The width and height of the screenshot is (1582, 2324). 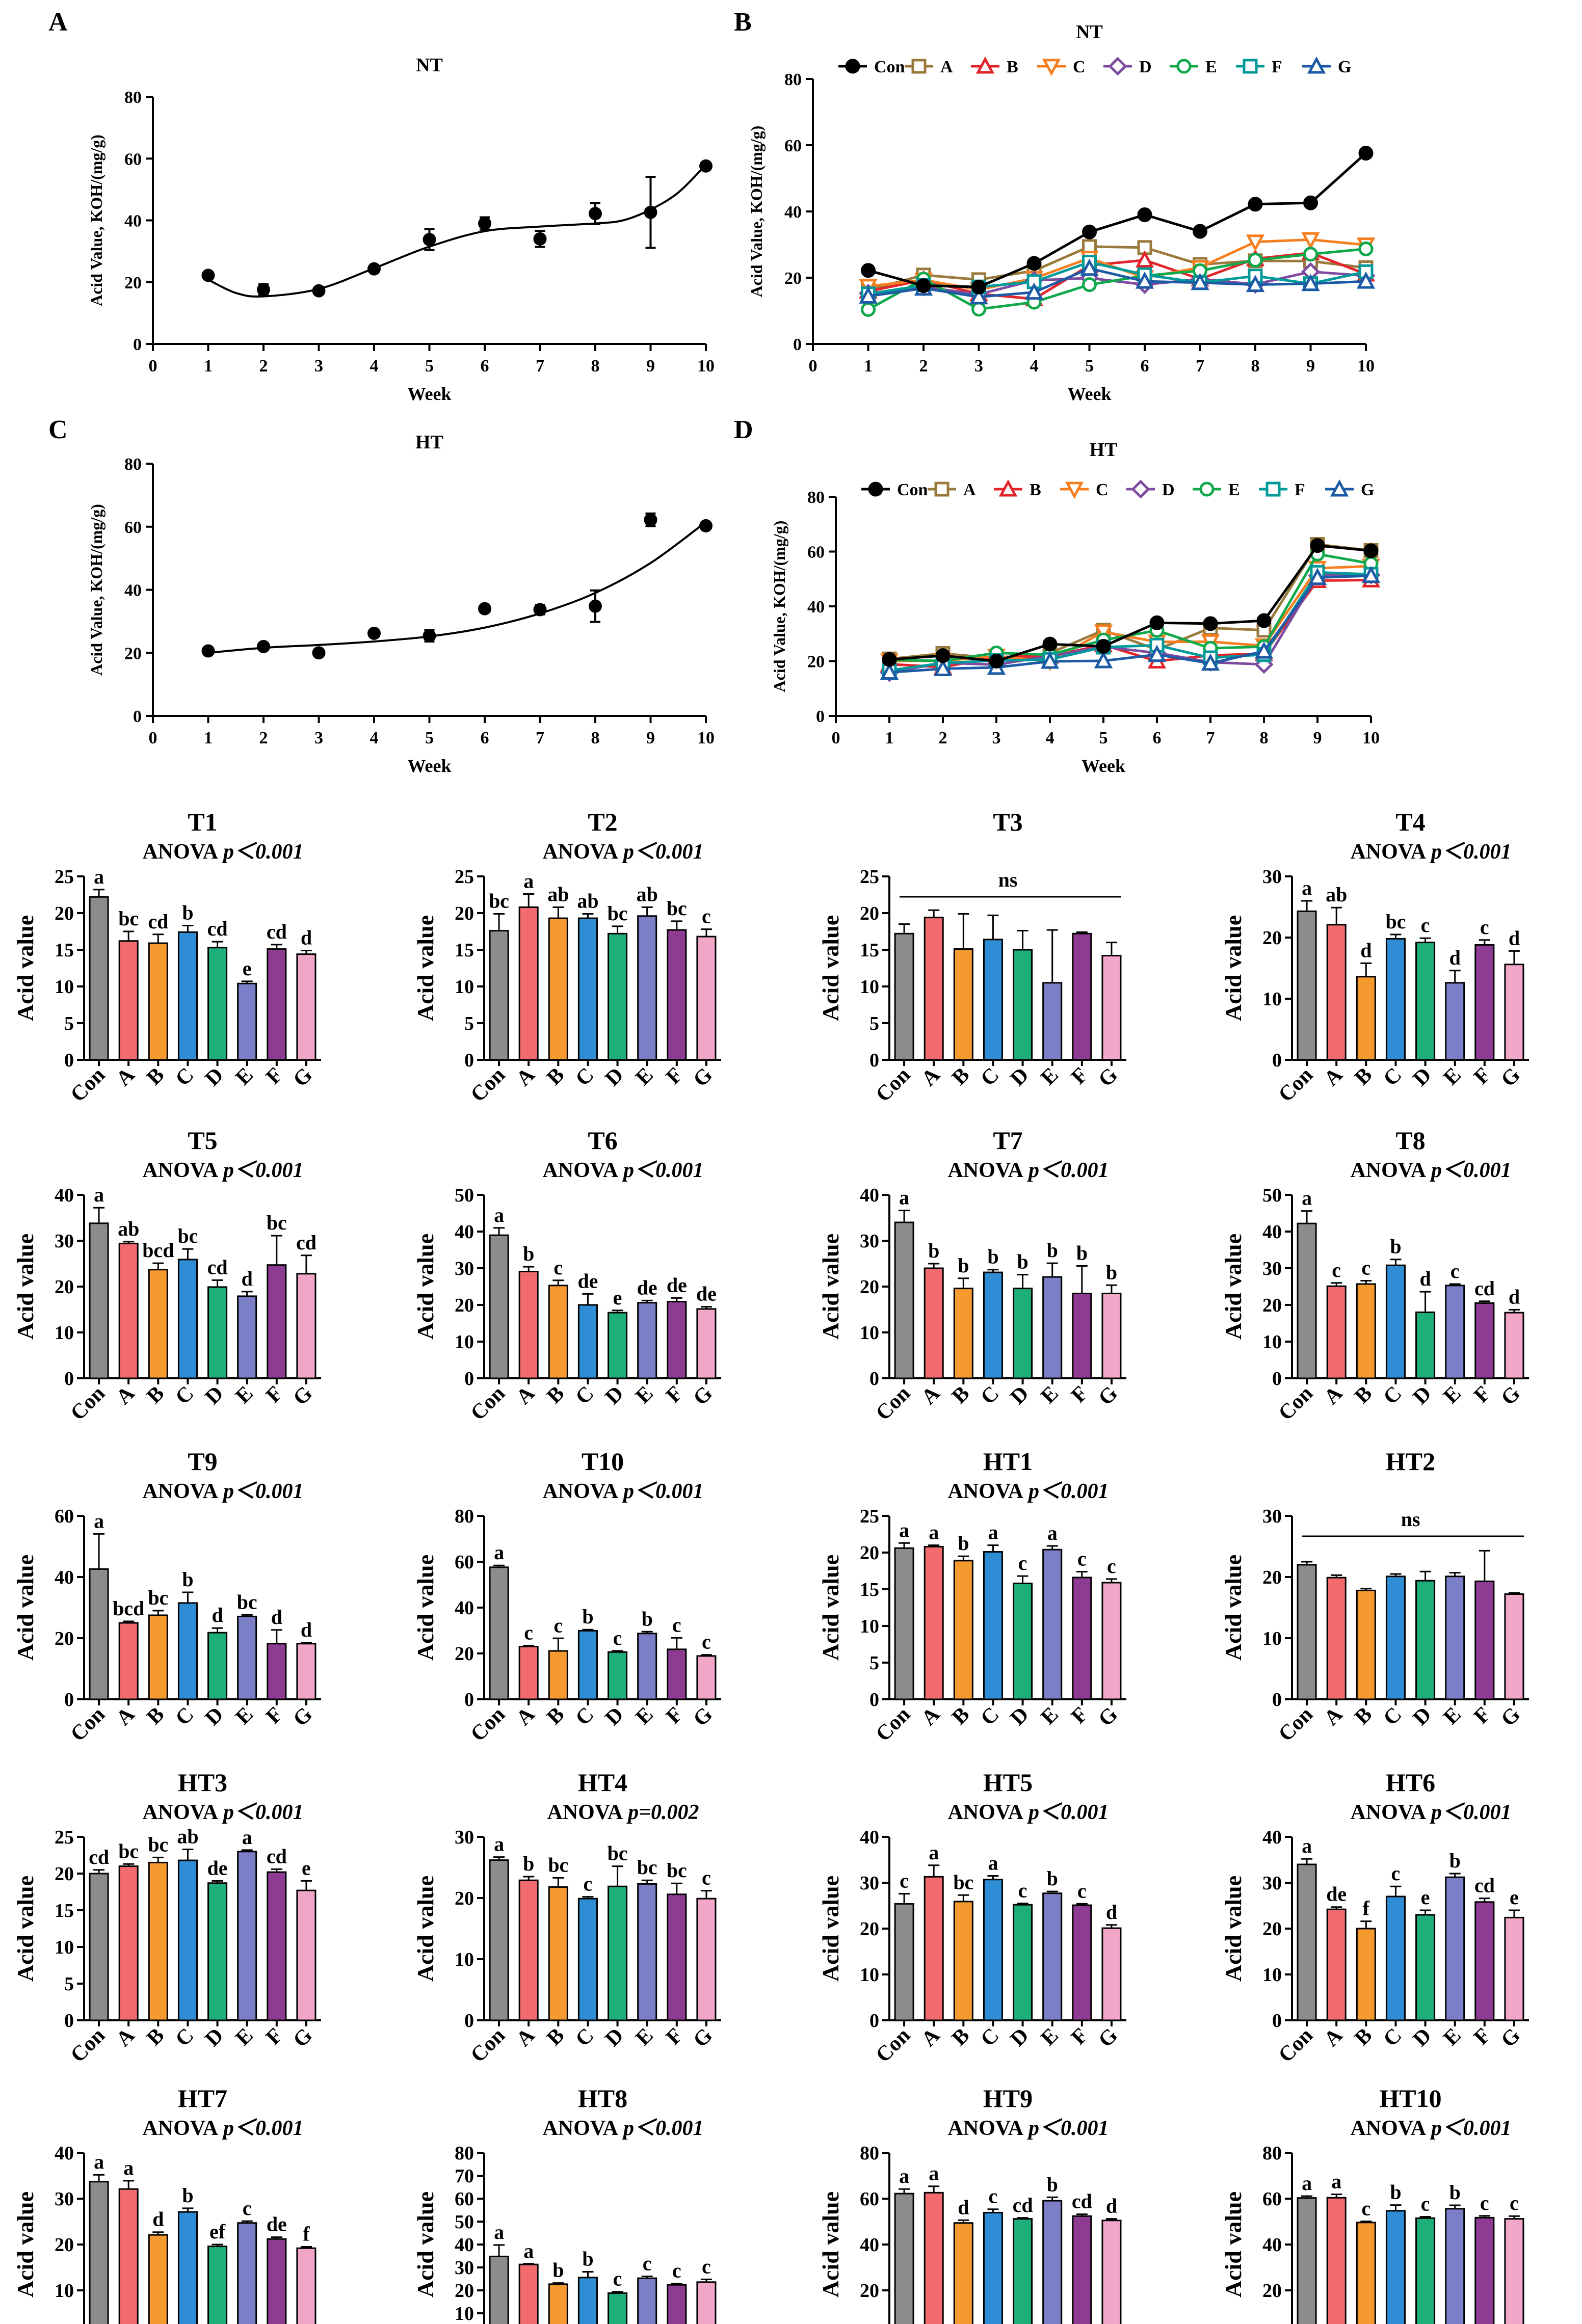 I want to click on x-tick-label: 1, so click(x=208, y=738).